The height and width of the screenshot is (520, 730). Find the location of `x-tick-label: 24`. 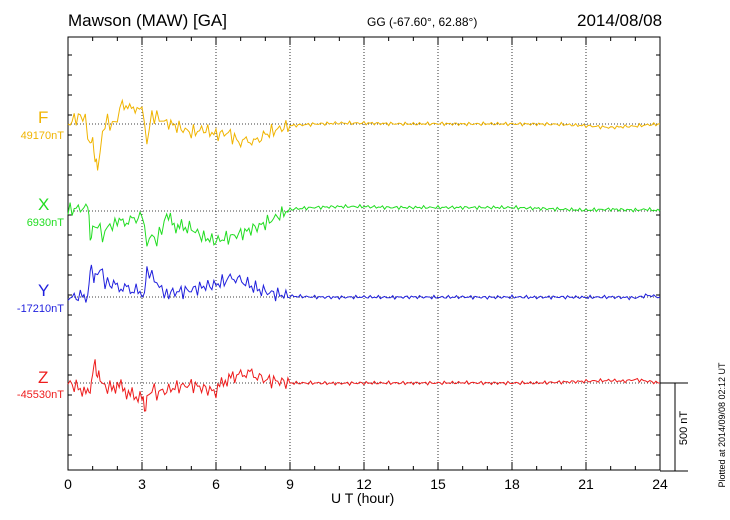

x-tick-label: 24 is located at coordinates (660, 484).